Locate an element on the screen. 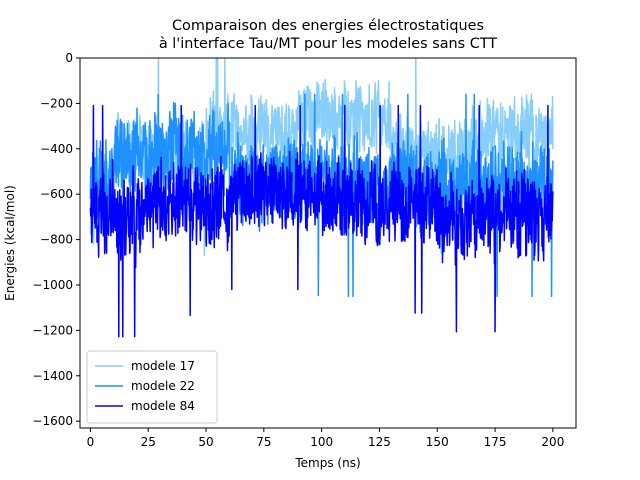 This screenshot has width=640, height=480. y-tick-label: 0 is located at coordinates (69, 58).